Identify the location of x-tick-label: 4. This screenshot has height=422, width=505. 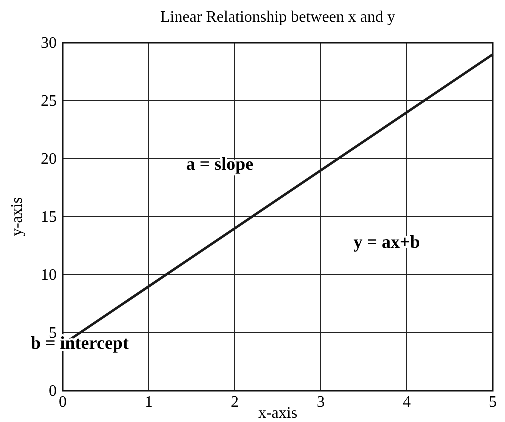
(407, 402).